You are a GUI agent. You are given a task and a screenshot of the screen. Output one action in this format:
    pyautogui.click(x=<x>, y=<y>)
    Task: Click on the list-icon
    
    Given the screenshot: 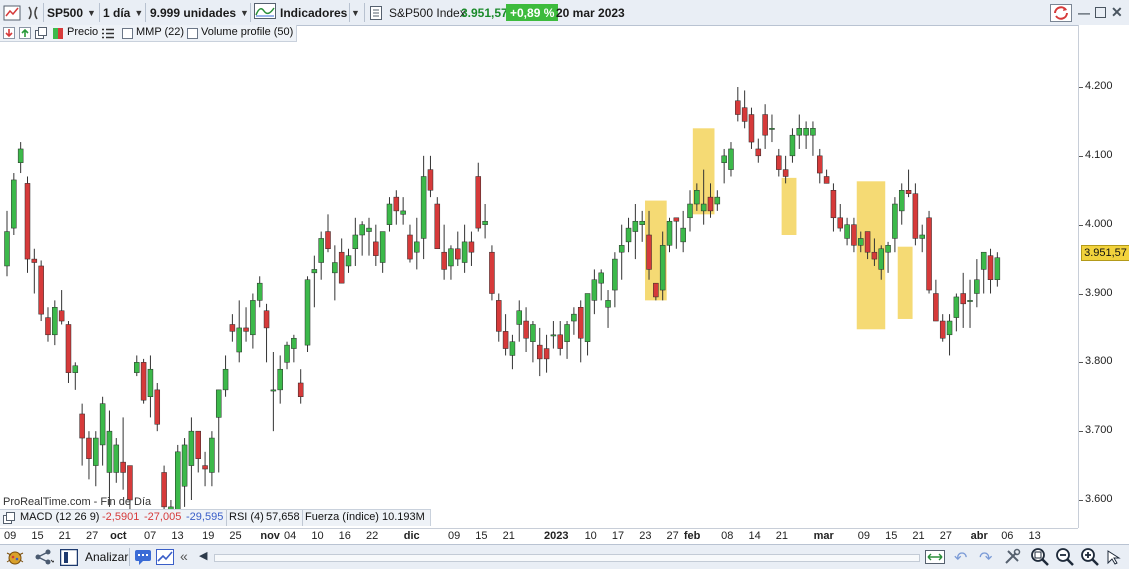 What is the action you would take?
    pyautogui.click(x=108, y=33)
    